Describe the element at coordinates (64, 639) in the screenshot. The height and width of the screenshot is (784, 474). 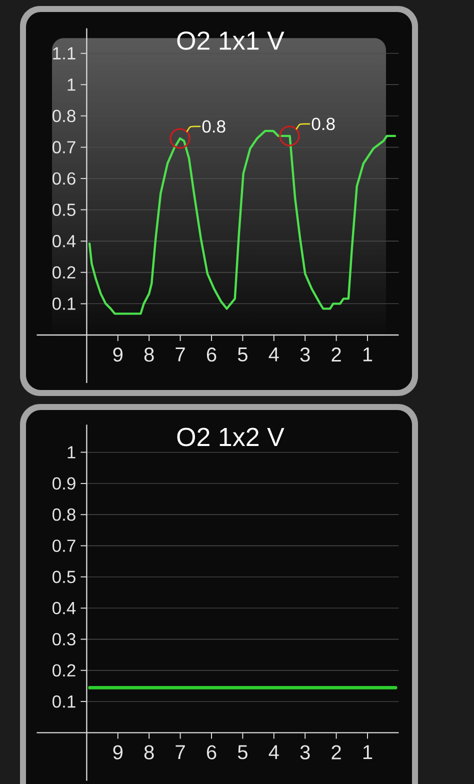
I see `y-tick-label: 0.3` at that location.